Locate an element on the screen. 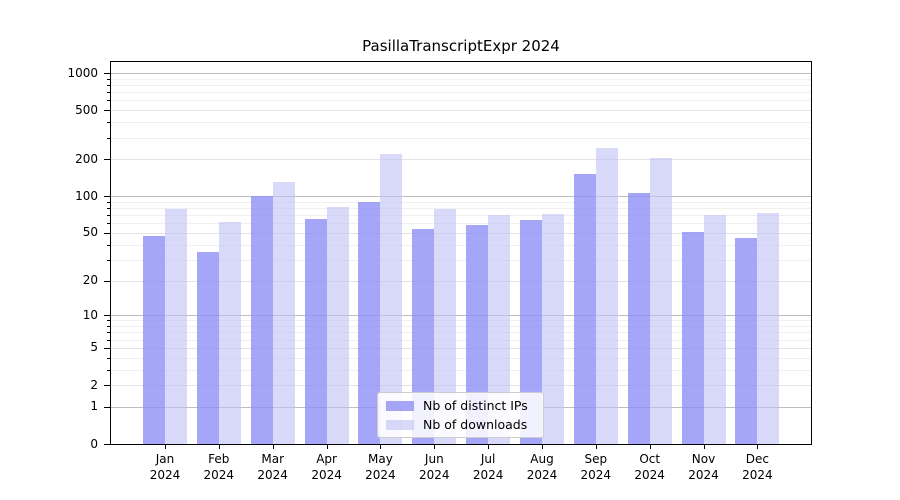 The width and height of the screenshot is (900, 500). x-axis-tick-label: Aug 2024 is located at coordinates (542, 467).